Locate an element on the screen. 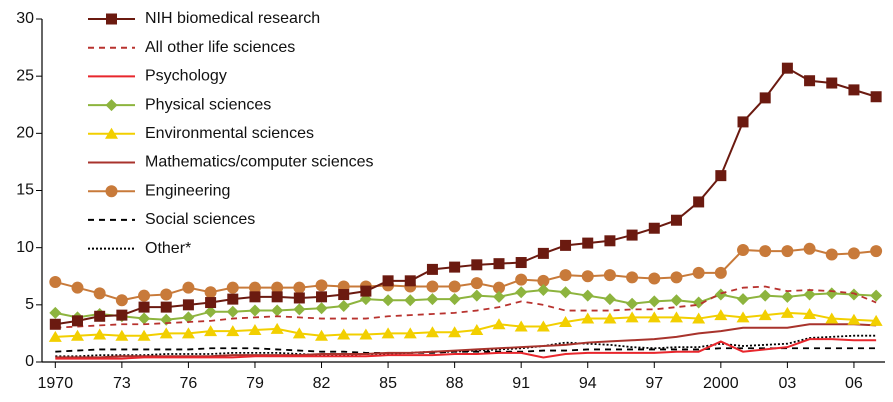 The image size is (893, 402). y-tick-label: 5 is located at coordinates (29, 304).